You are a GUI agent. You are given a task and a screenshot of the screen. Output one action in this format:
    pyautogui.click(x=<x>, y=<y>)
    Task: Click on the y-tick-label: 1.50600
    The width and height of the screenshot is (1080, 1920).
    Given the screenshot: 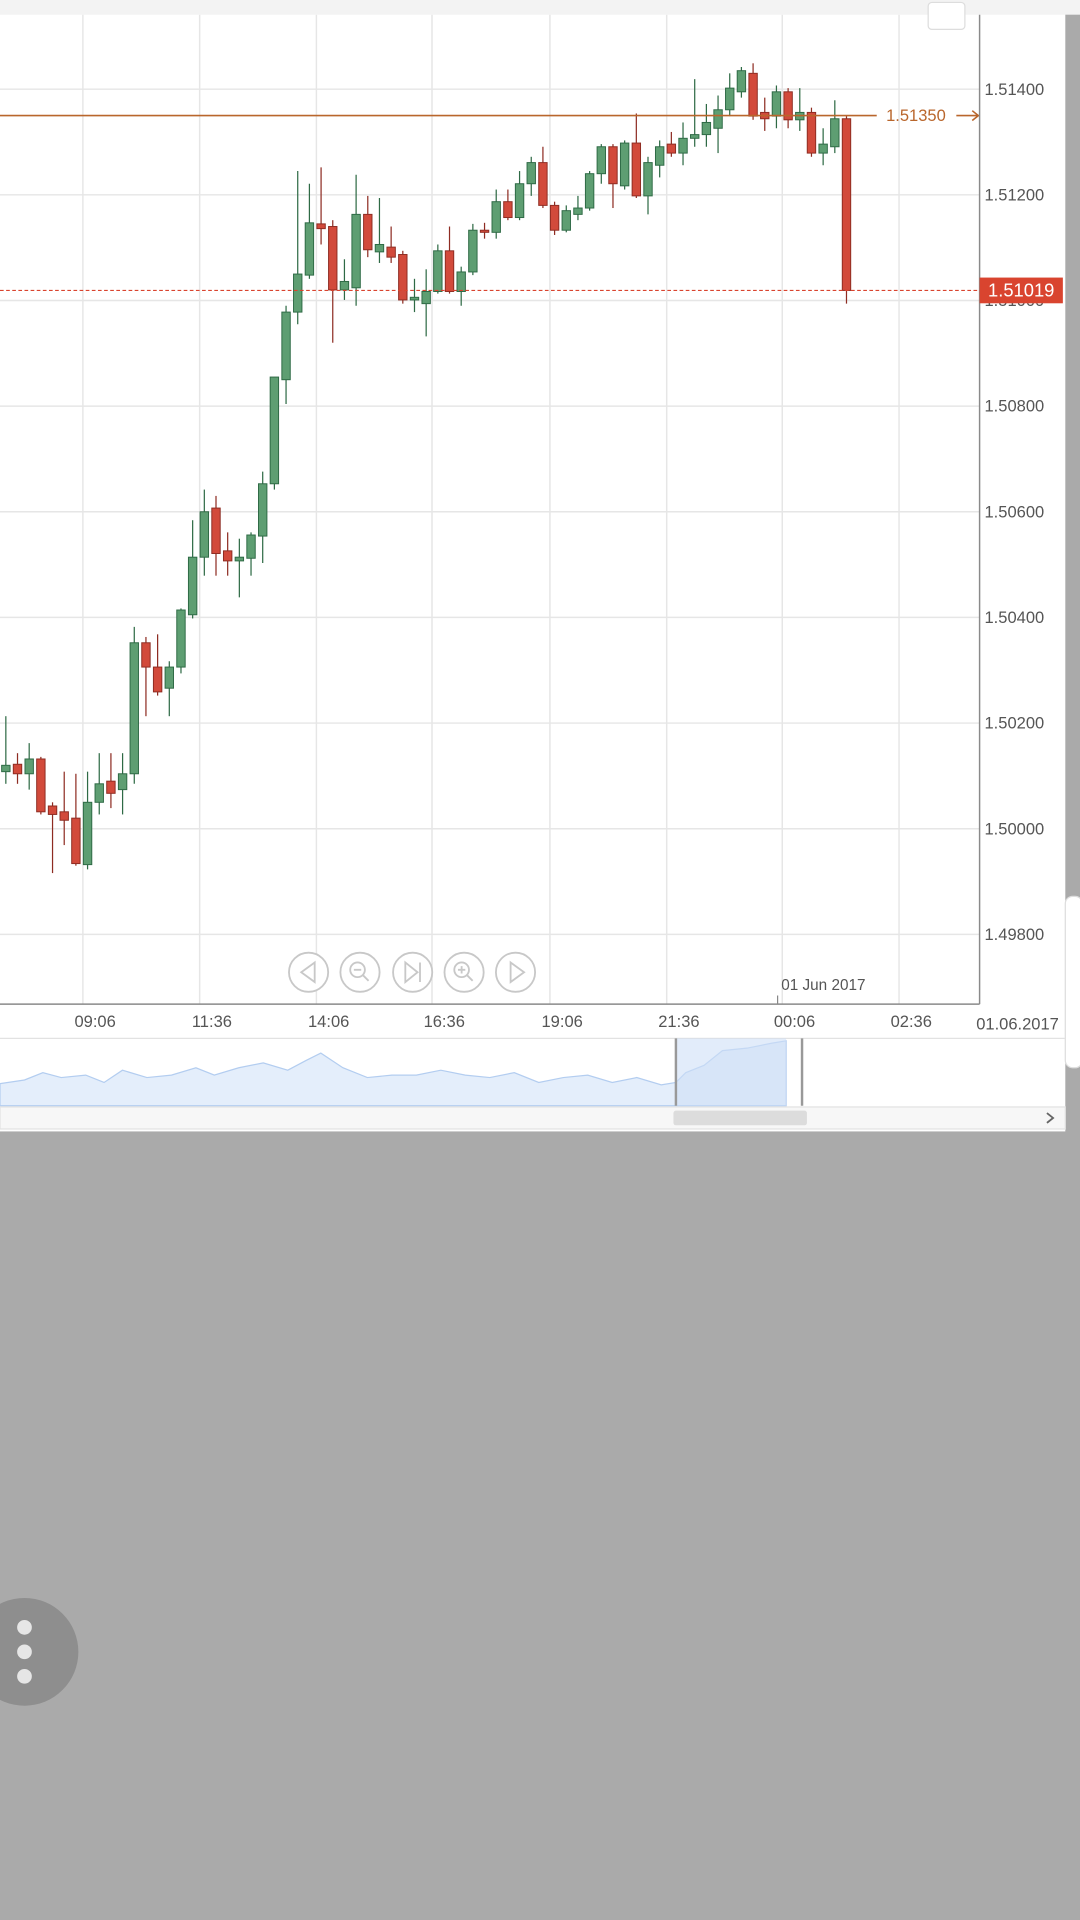 What is the action you would take?
    pyautogui.click(x=1014, y=511)
    